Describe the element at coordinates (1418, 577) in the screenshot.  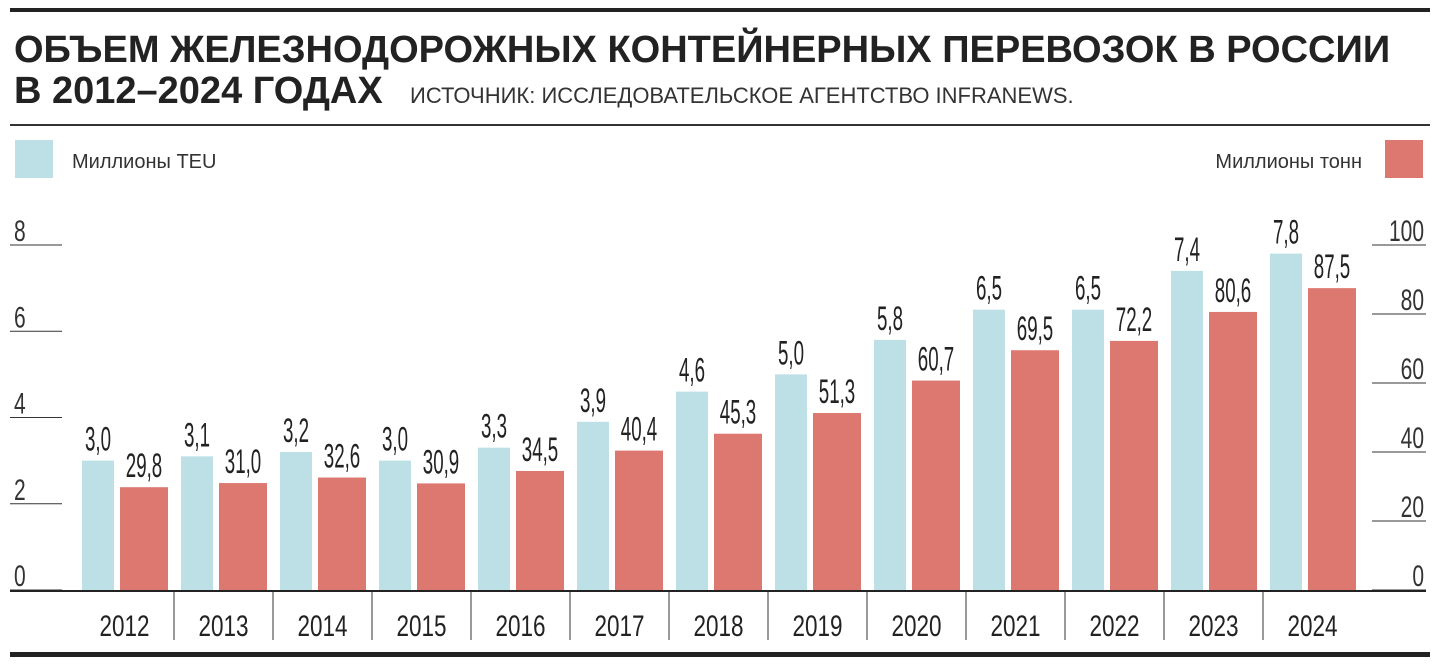
I see `y2-tick-label: 0` at that location.